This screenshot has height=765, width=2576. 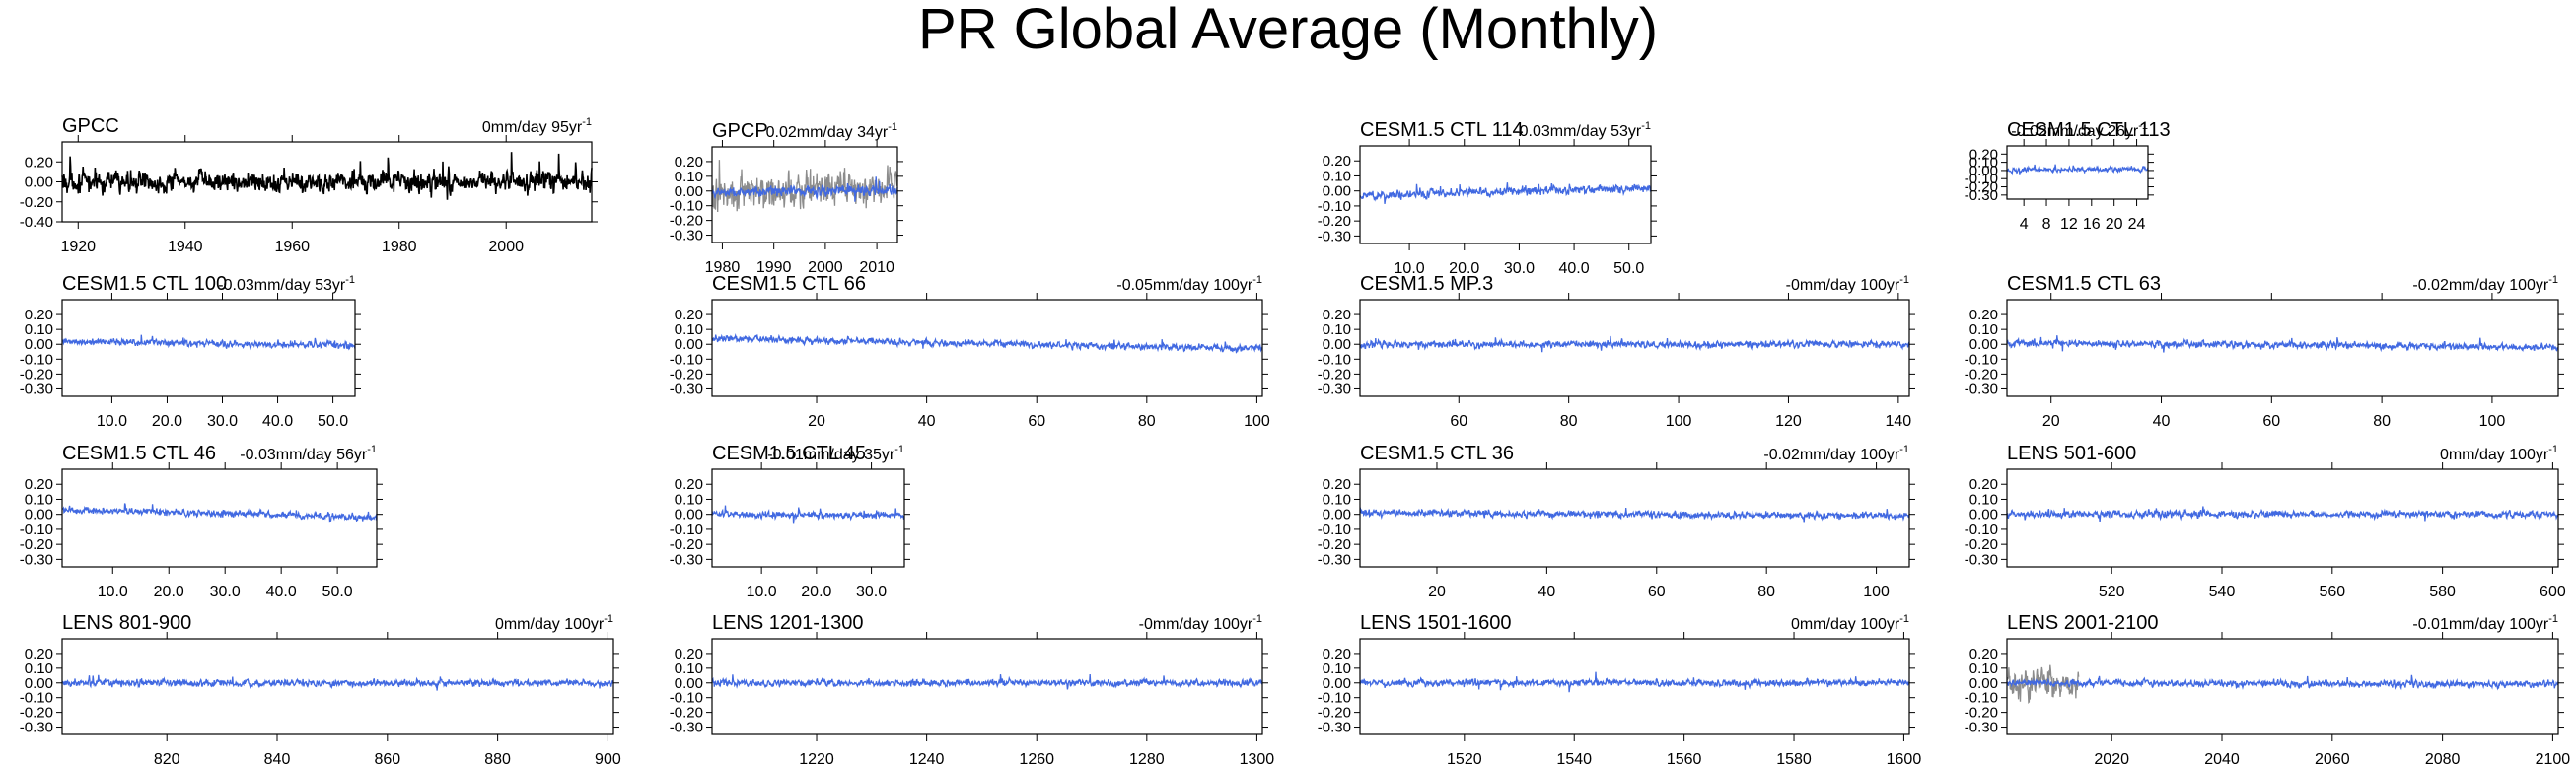 I want to click on x-tick-label: 20.0, so click(x=169, y=592).